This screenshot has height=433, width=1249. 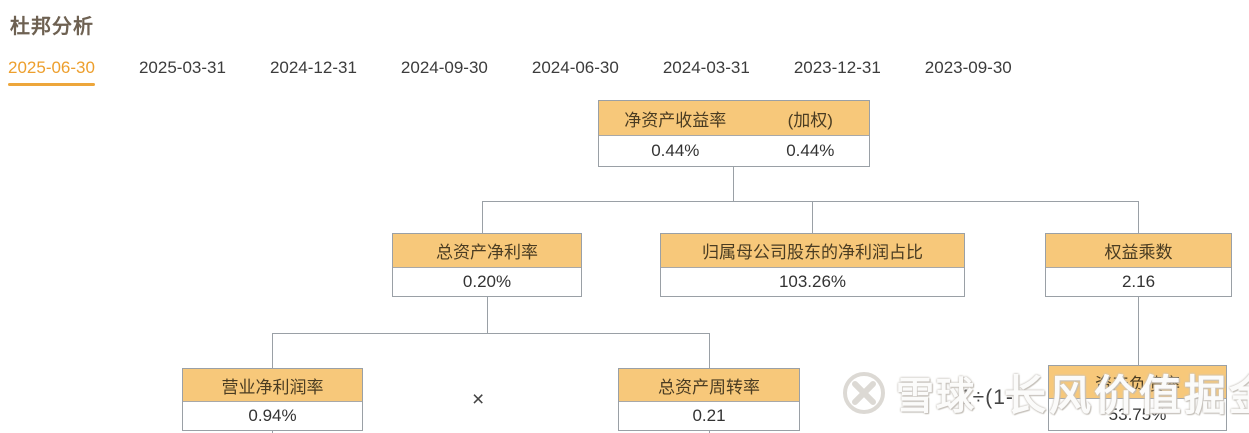 What do you see at coordinates (968, 67) in the screenshot?
I see `tab-2023-09-30: 2023-09-30` at bounding box center [968, 67].